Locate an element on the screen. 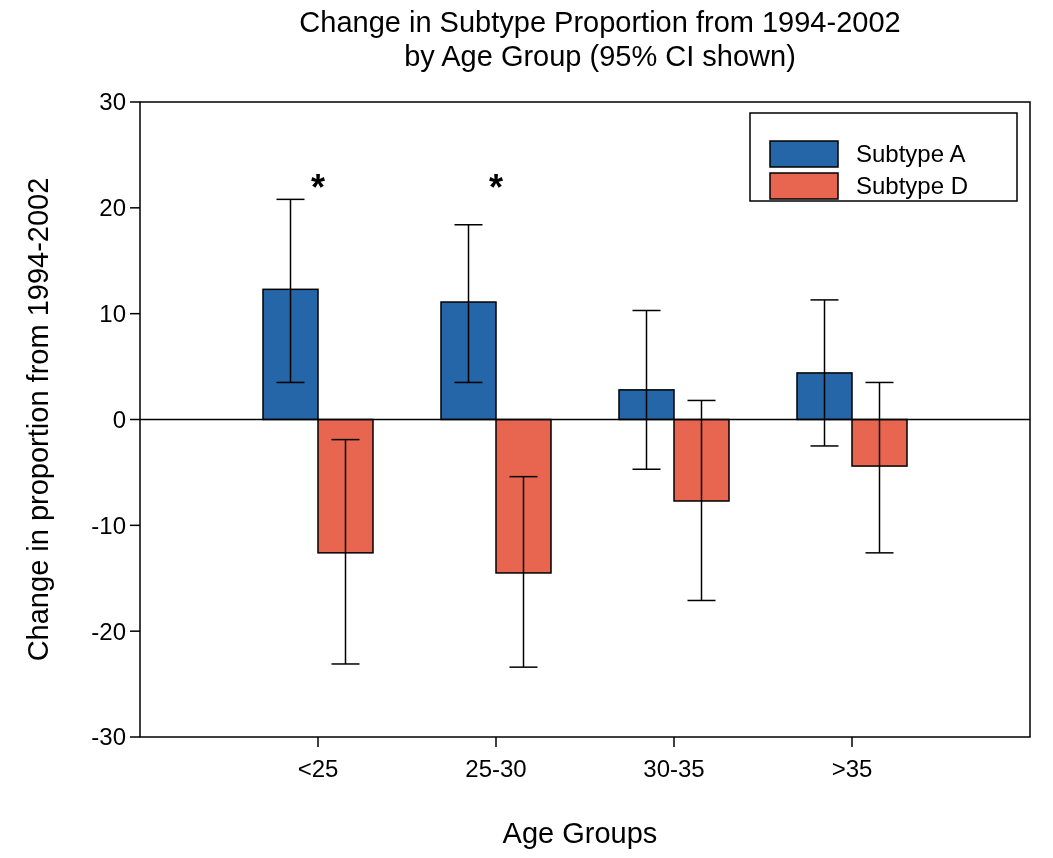 This screenshot has height=858, width=1053. y-tick-label: 20 is located at coordinates (112, 208).